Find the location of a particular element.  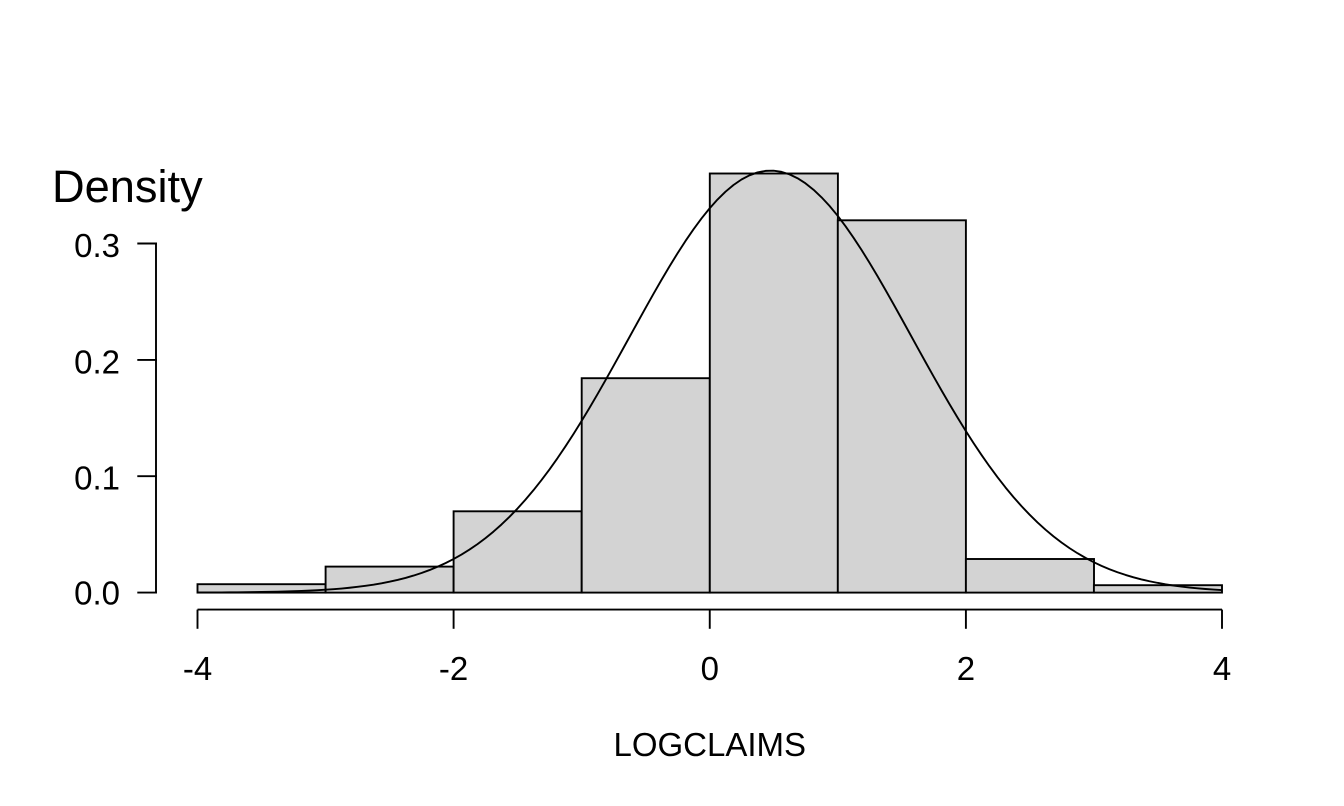

svg-text: LOGCLAIMS is located at coordinates (709, 744).